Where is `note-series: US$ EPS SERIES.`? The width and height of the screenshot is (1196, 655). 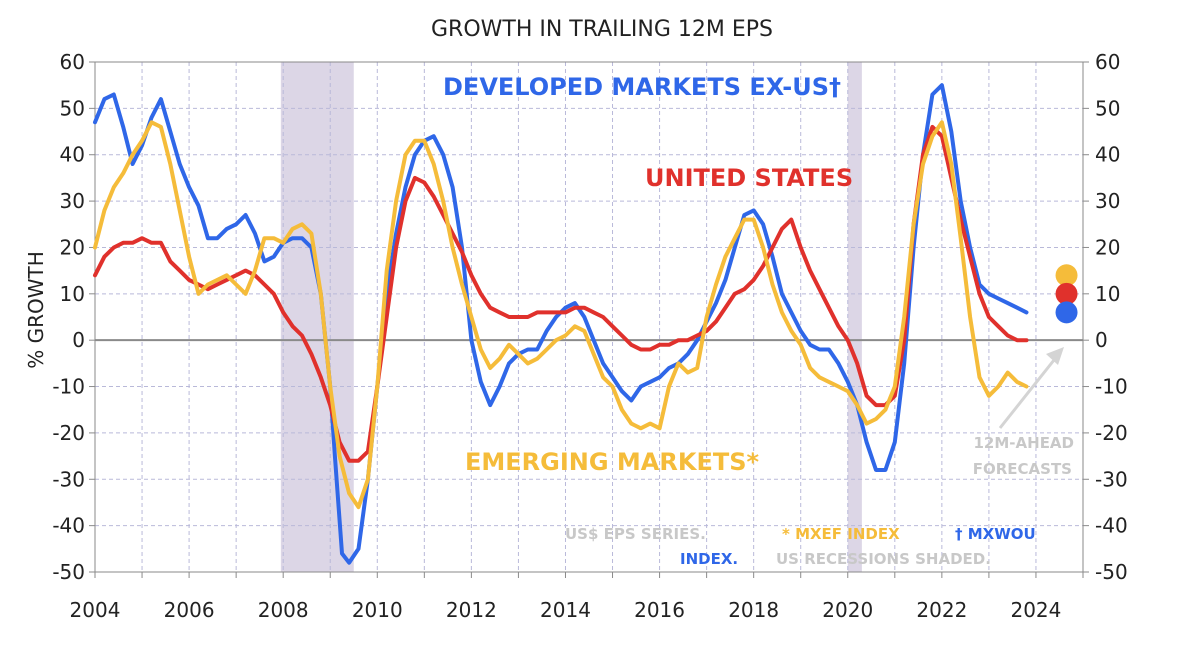 note-series: US$ EPS SERIES. is located at coordinates (635, 534).